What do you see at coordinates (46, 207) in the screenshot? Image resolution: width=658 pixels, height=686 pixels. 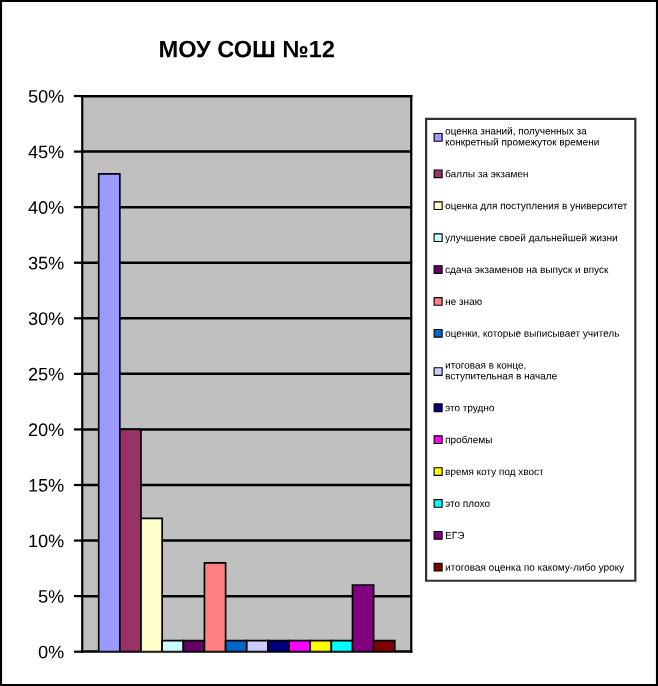 I see `y-tick-label: 40%` at bounding box center [46, 207].